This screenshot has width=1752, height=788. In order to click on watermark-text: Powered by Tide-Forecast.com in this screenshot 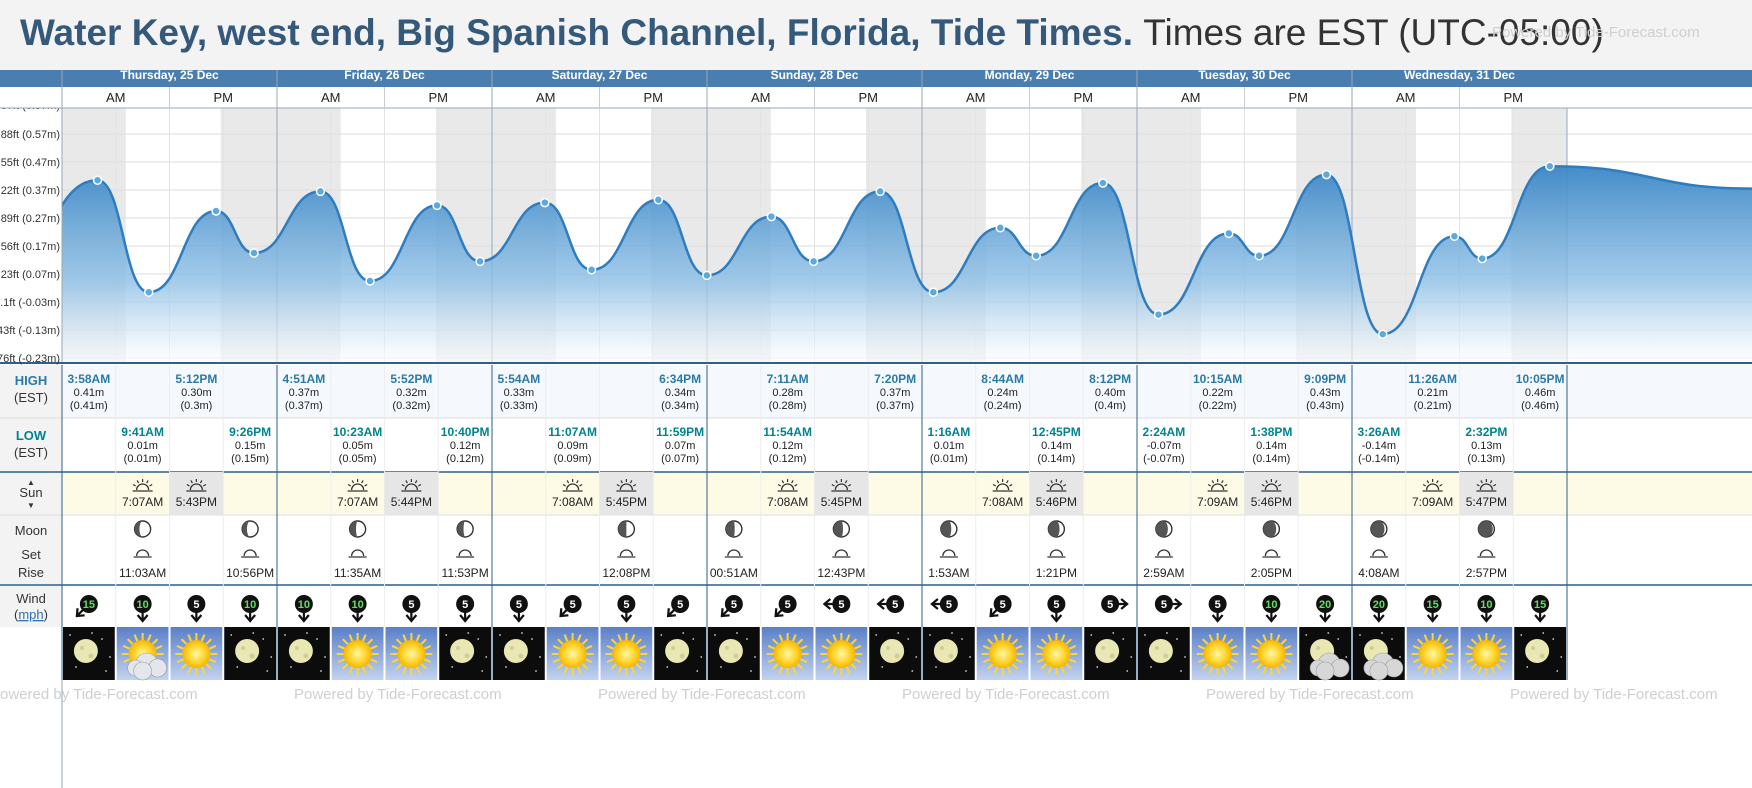, I will do `click(1310, 694)`.